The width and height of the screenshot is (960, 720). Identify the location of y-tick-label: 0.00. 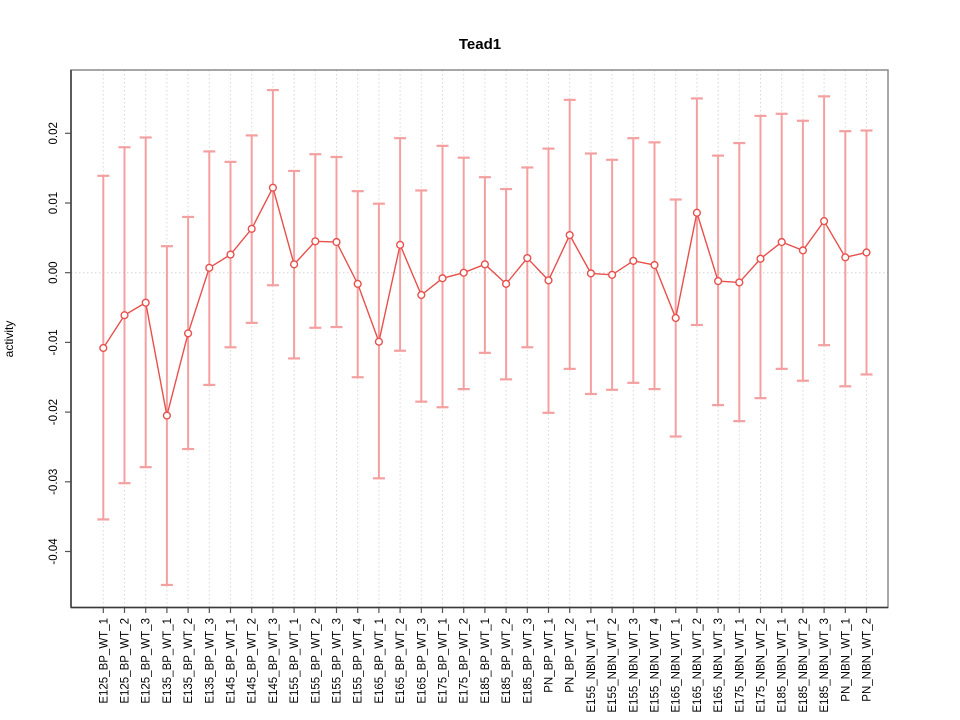
(54, 273).